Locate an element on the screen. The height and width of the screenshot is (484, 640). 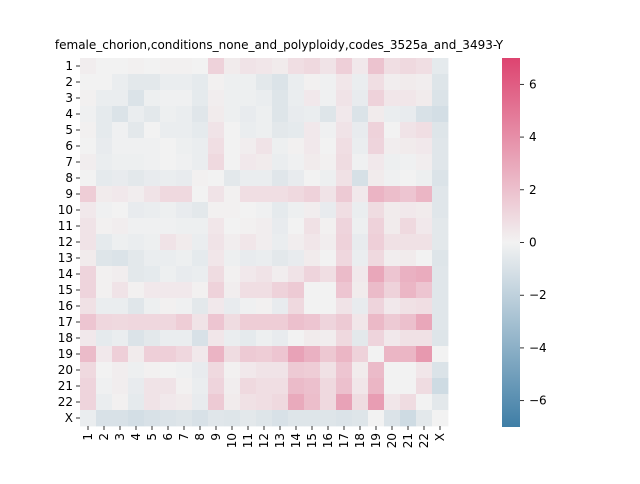
row-tick-label: 5 is located at coordinates (69, 130).